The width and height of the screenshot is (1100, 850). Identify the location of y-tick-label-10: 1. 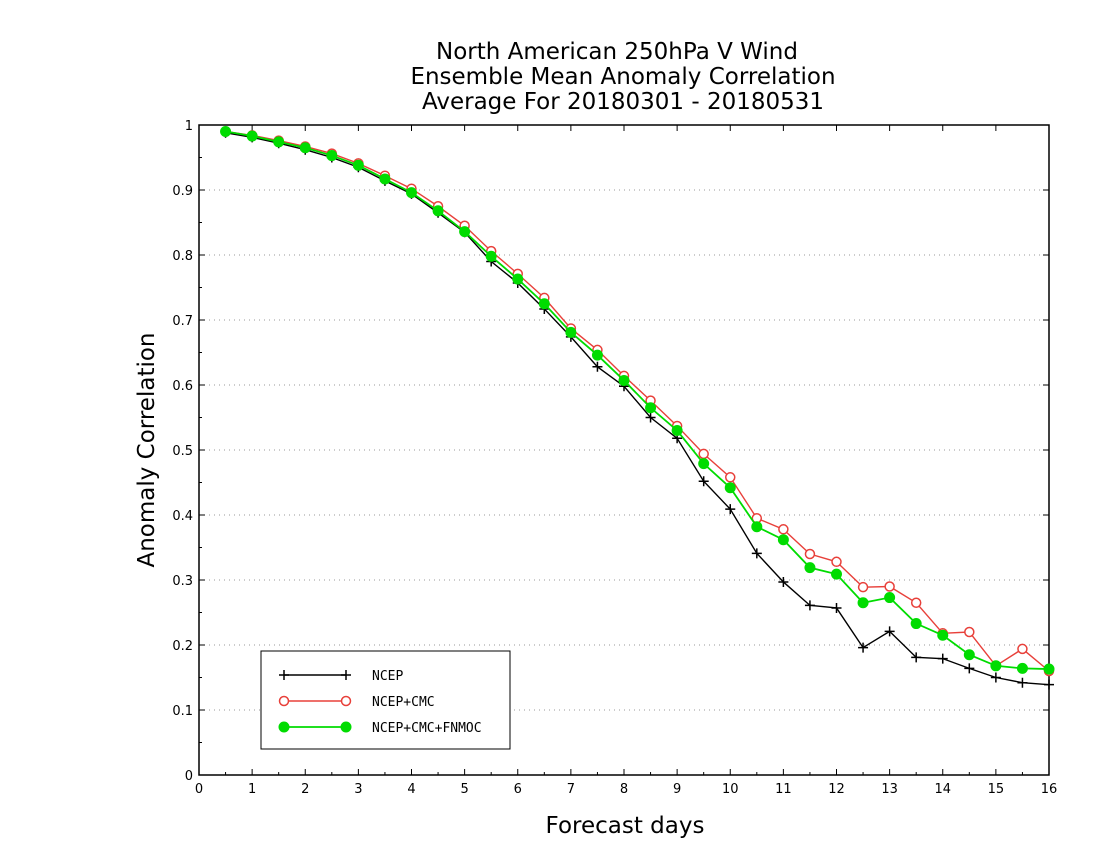
(189, 126).